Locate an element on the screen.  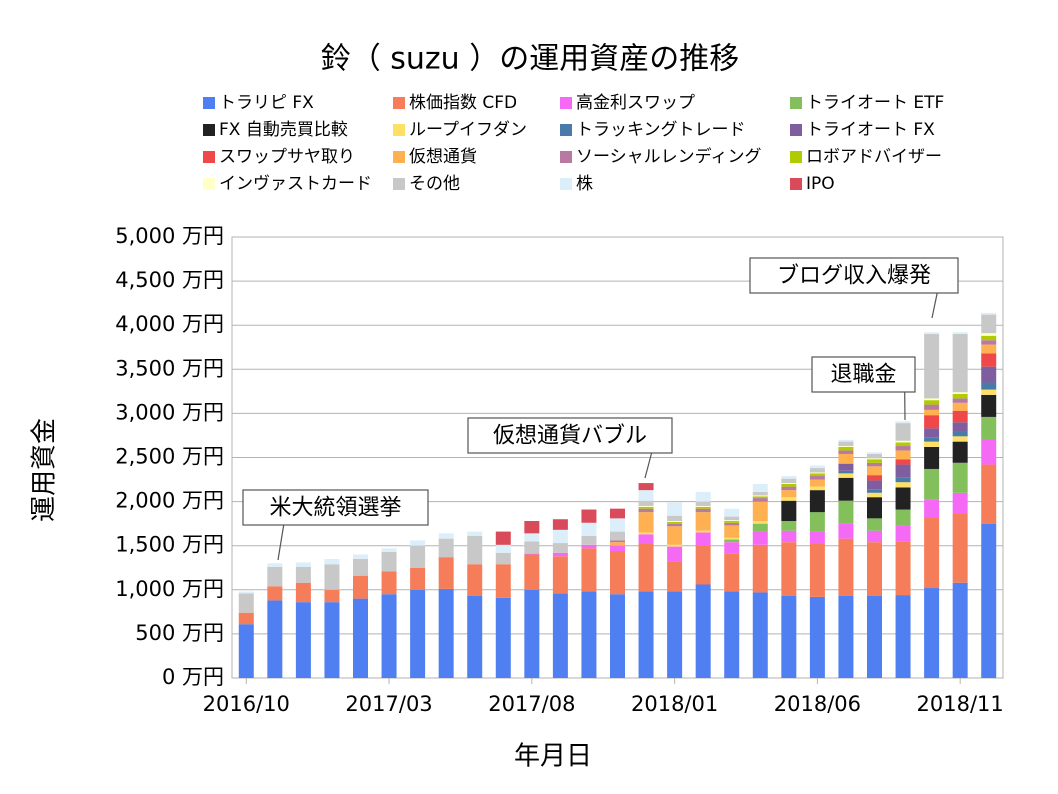
x-tick-label: 2018/11 is located at coordinates (960, 704).